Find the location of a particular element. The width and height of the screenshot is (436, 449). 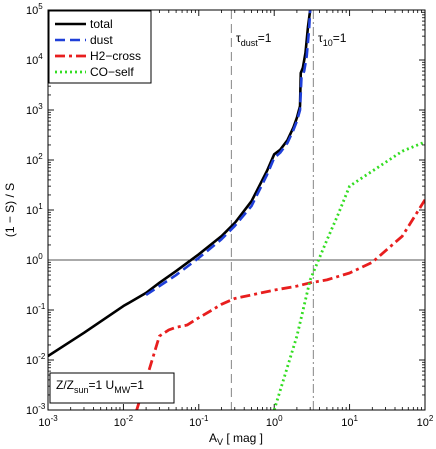

x-tick-exponent: -3 is located at coordinates (55, 418).